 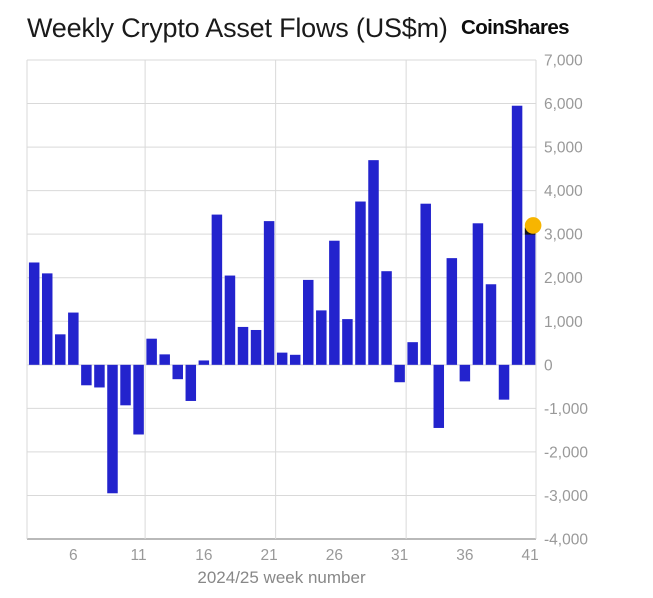 What do you see at coordinates (563, 191) in the screenshot?
I see `y-tick-label: 4,000` at bounding box center [563, 191].